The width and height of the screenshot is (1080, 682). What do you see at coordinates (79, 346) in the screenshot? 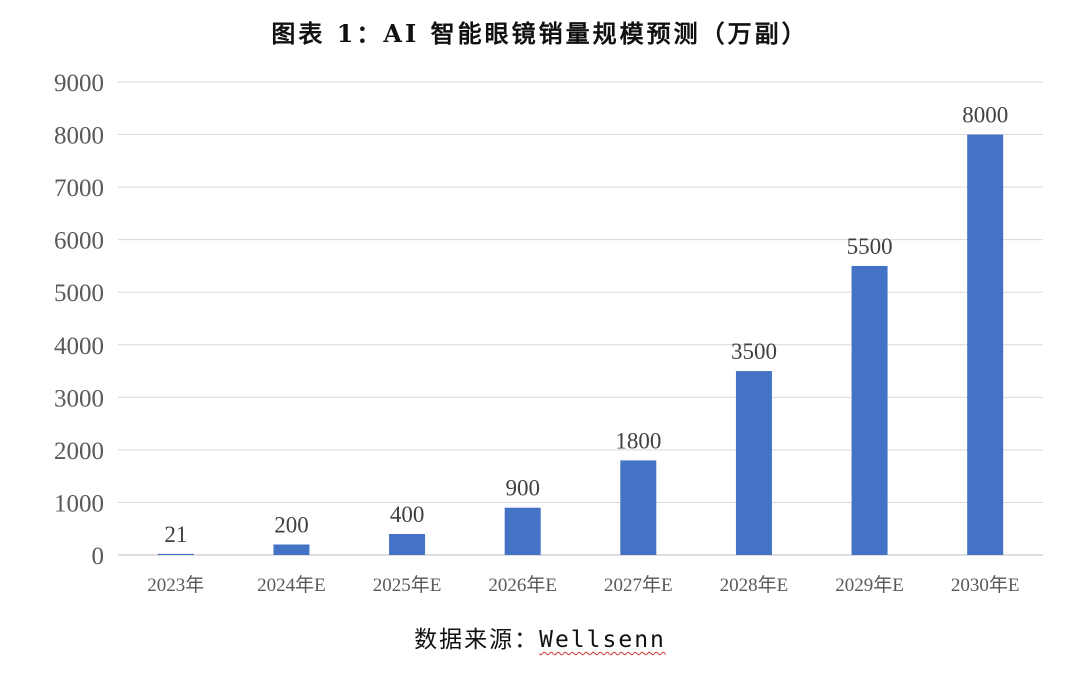
I see `y-tick-label: 4000` at bounding box center [79, 346].